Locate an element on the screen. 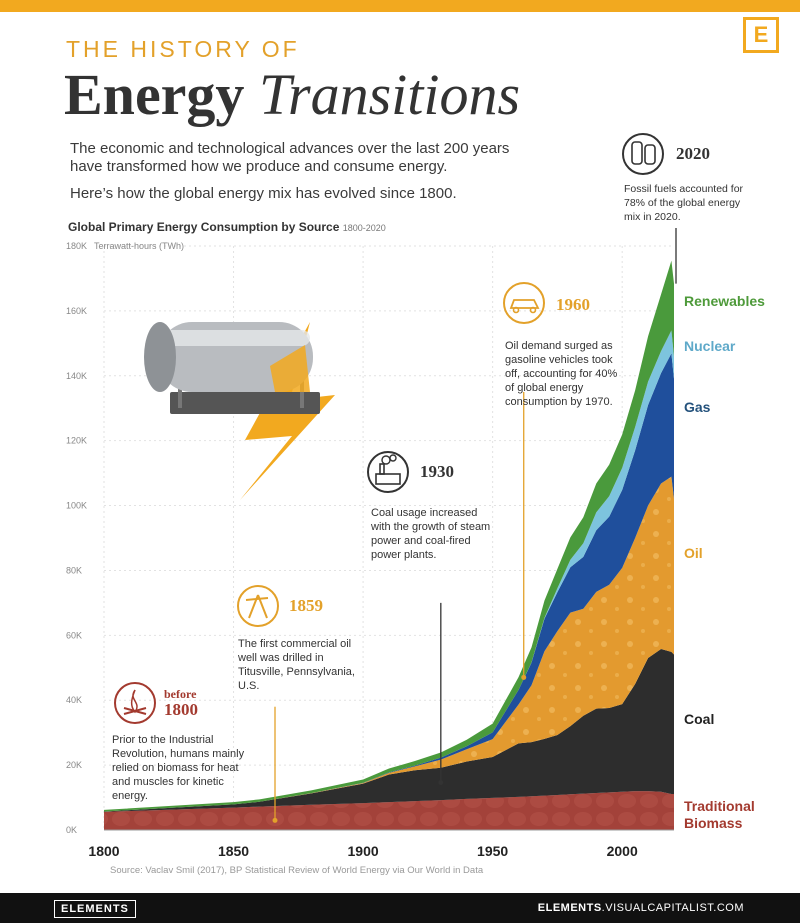  footer-site-bold: ELEMENTS is located at coordinates (569, 908).